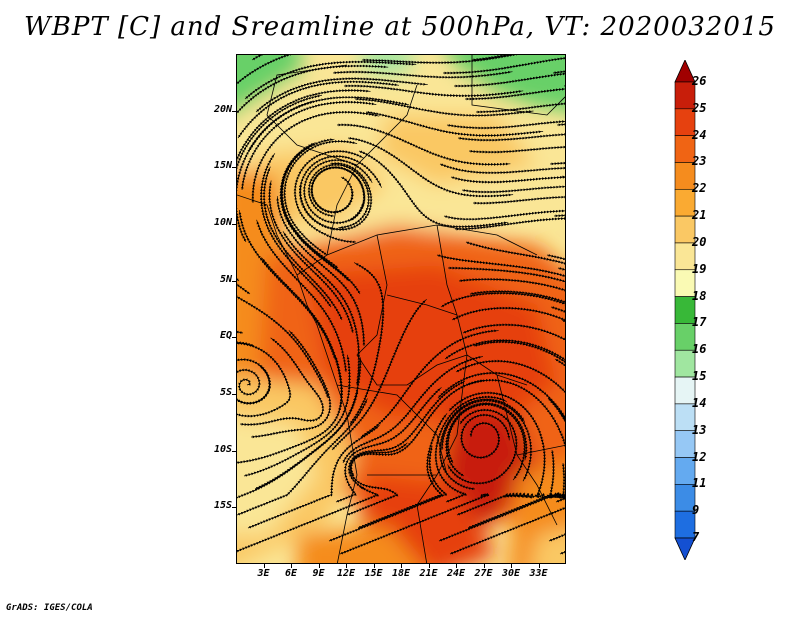 The height and width of the screenshot is (618, 800). Describe the element at coordinates (456, 573) in the screenshot. I see `lon-tick-label: 24E` at that location.